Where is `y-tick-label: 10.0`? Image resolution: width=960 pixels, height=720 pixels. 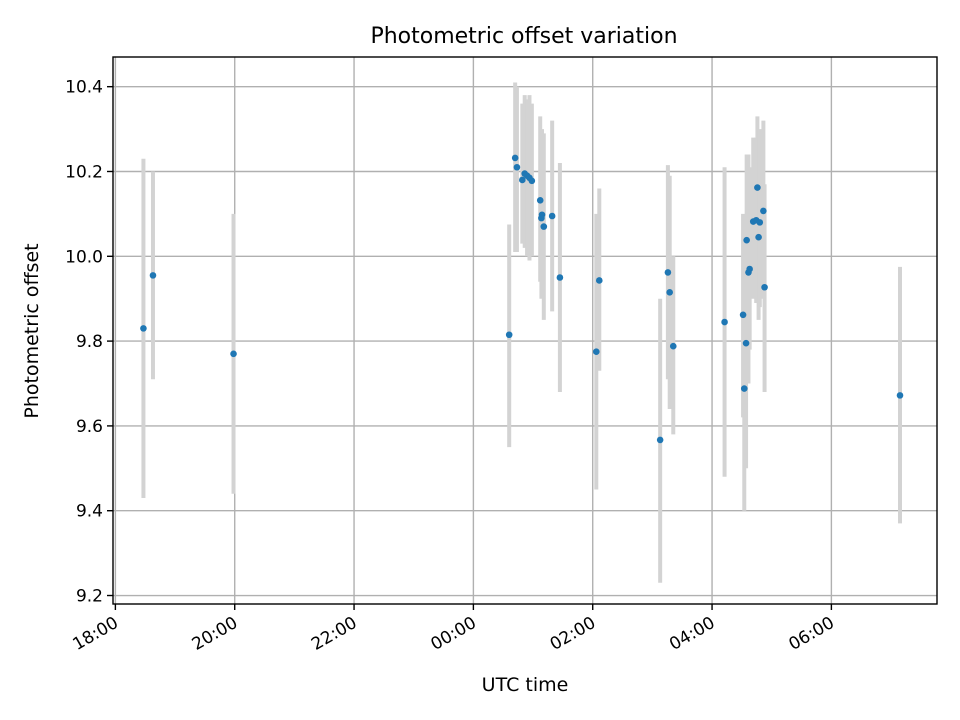 y-tick-label: 10.0 is located at coordinates (84, 257).